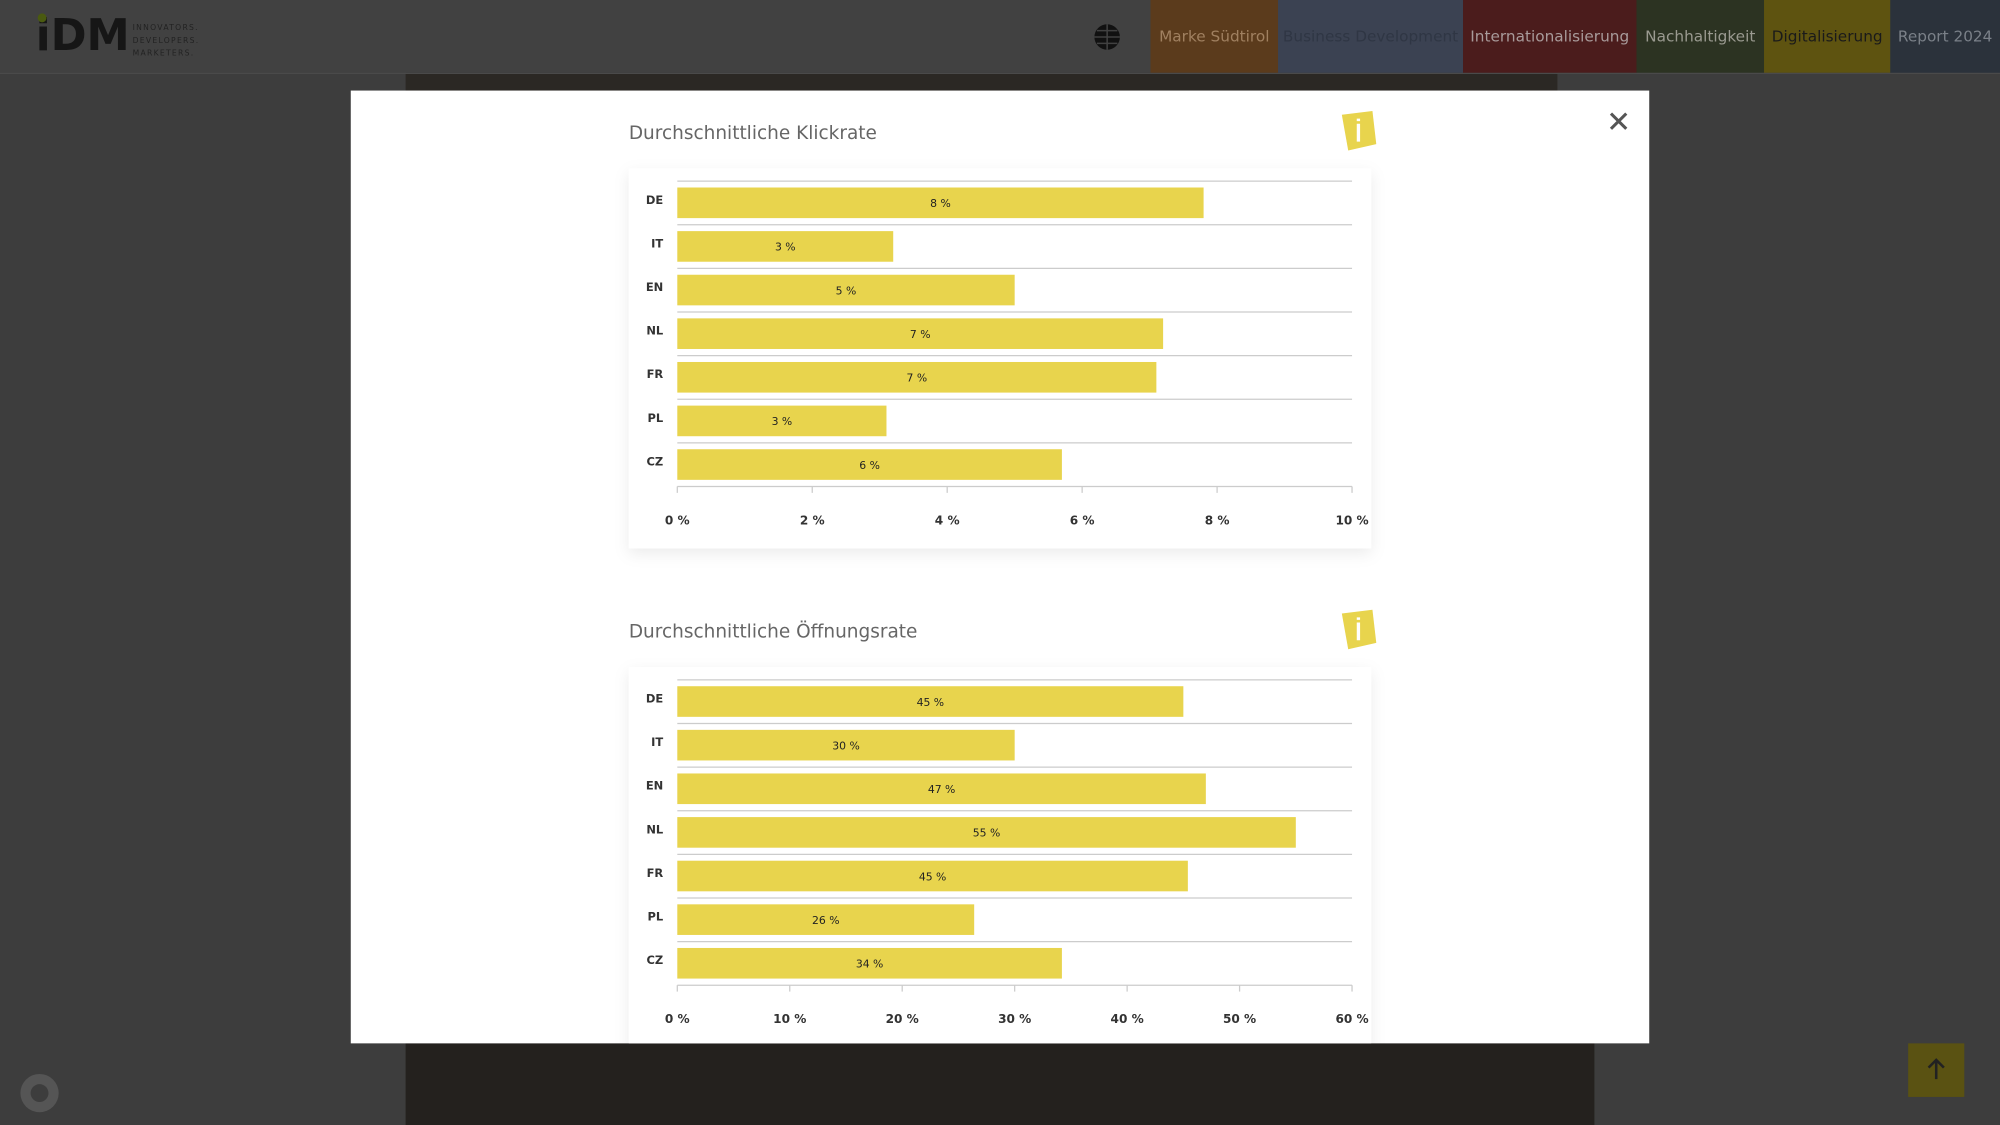  Describe the element at coordinates (1127, 1019) in the screenshot. I see `x-tick-label: 40 %` at that location.